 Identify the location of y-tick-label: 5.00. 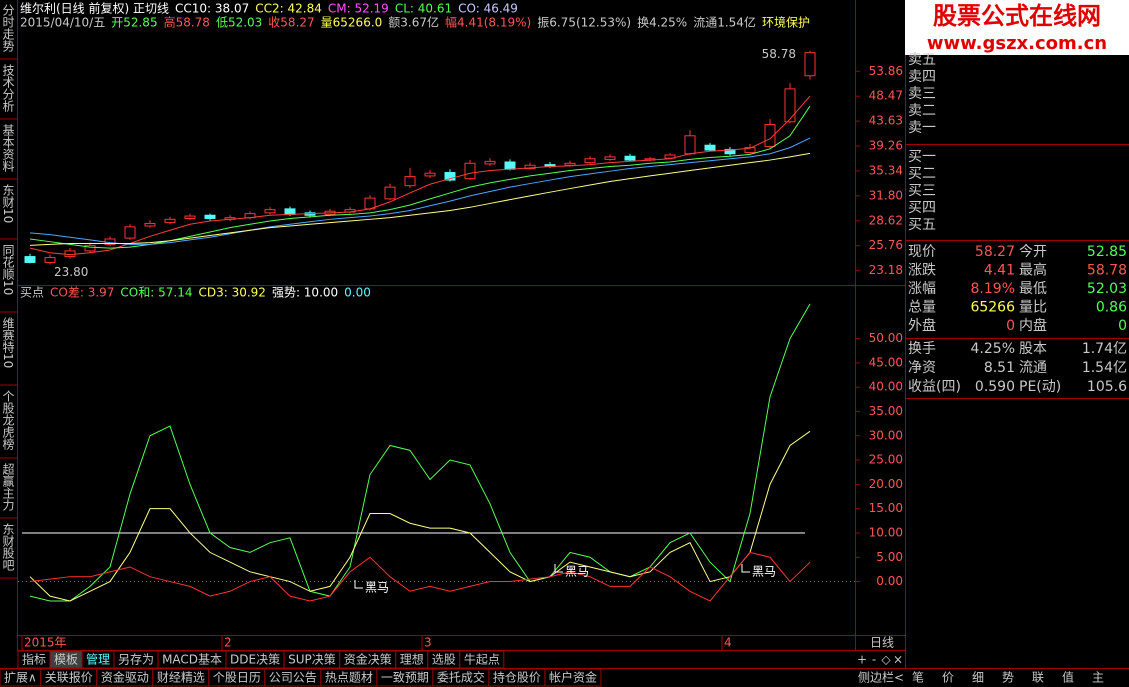
(889, 557).